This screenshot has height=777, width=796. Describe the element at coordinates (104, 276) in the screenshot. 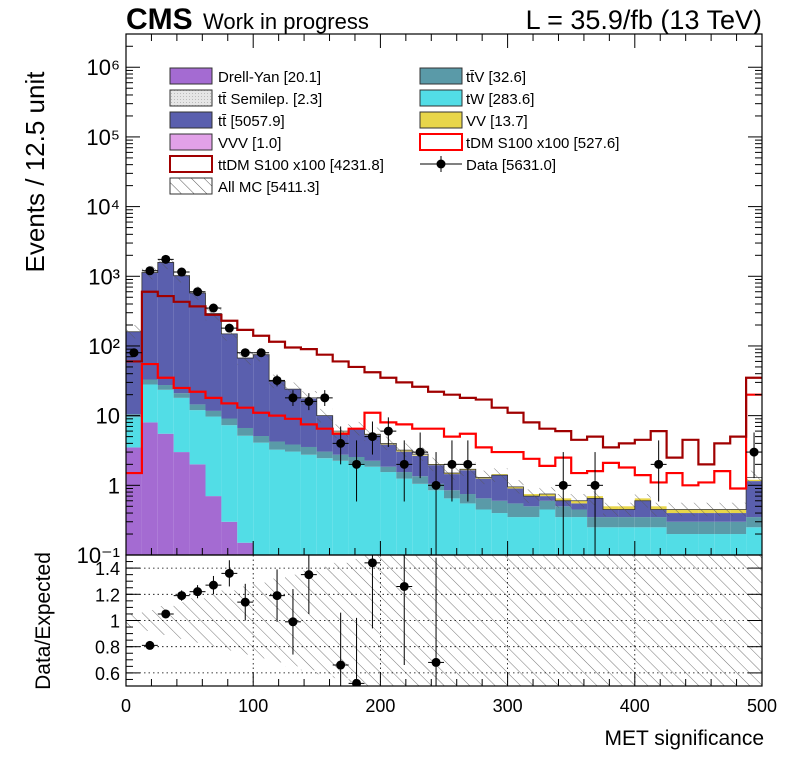

I see `y-tick-label: 10³` at that location.